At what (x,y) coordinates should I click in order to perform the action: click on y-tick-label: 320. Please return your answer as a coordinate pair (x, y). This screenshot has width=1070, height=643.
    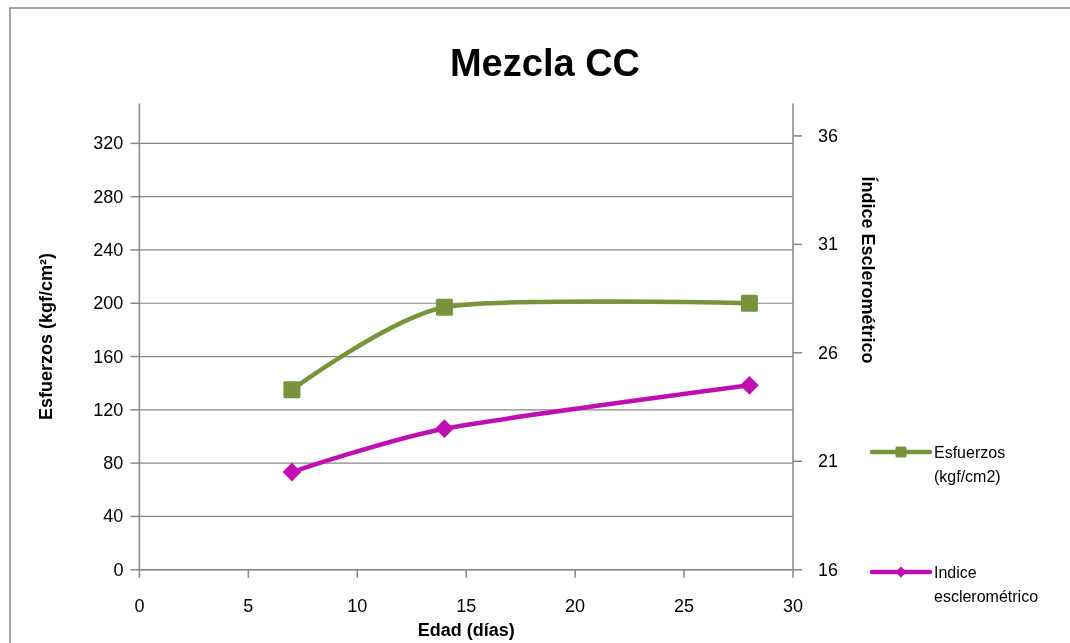
    Looking at the image, I should click on (108, 143).